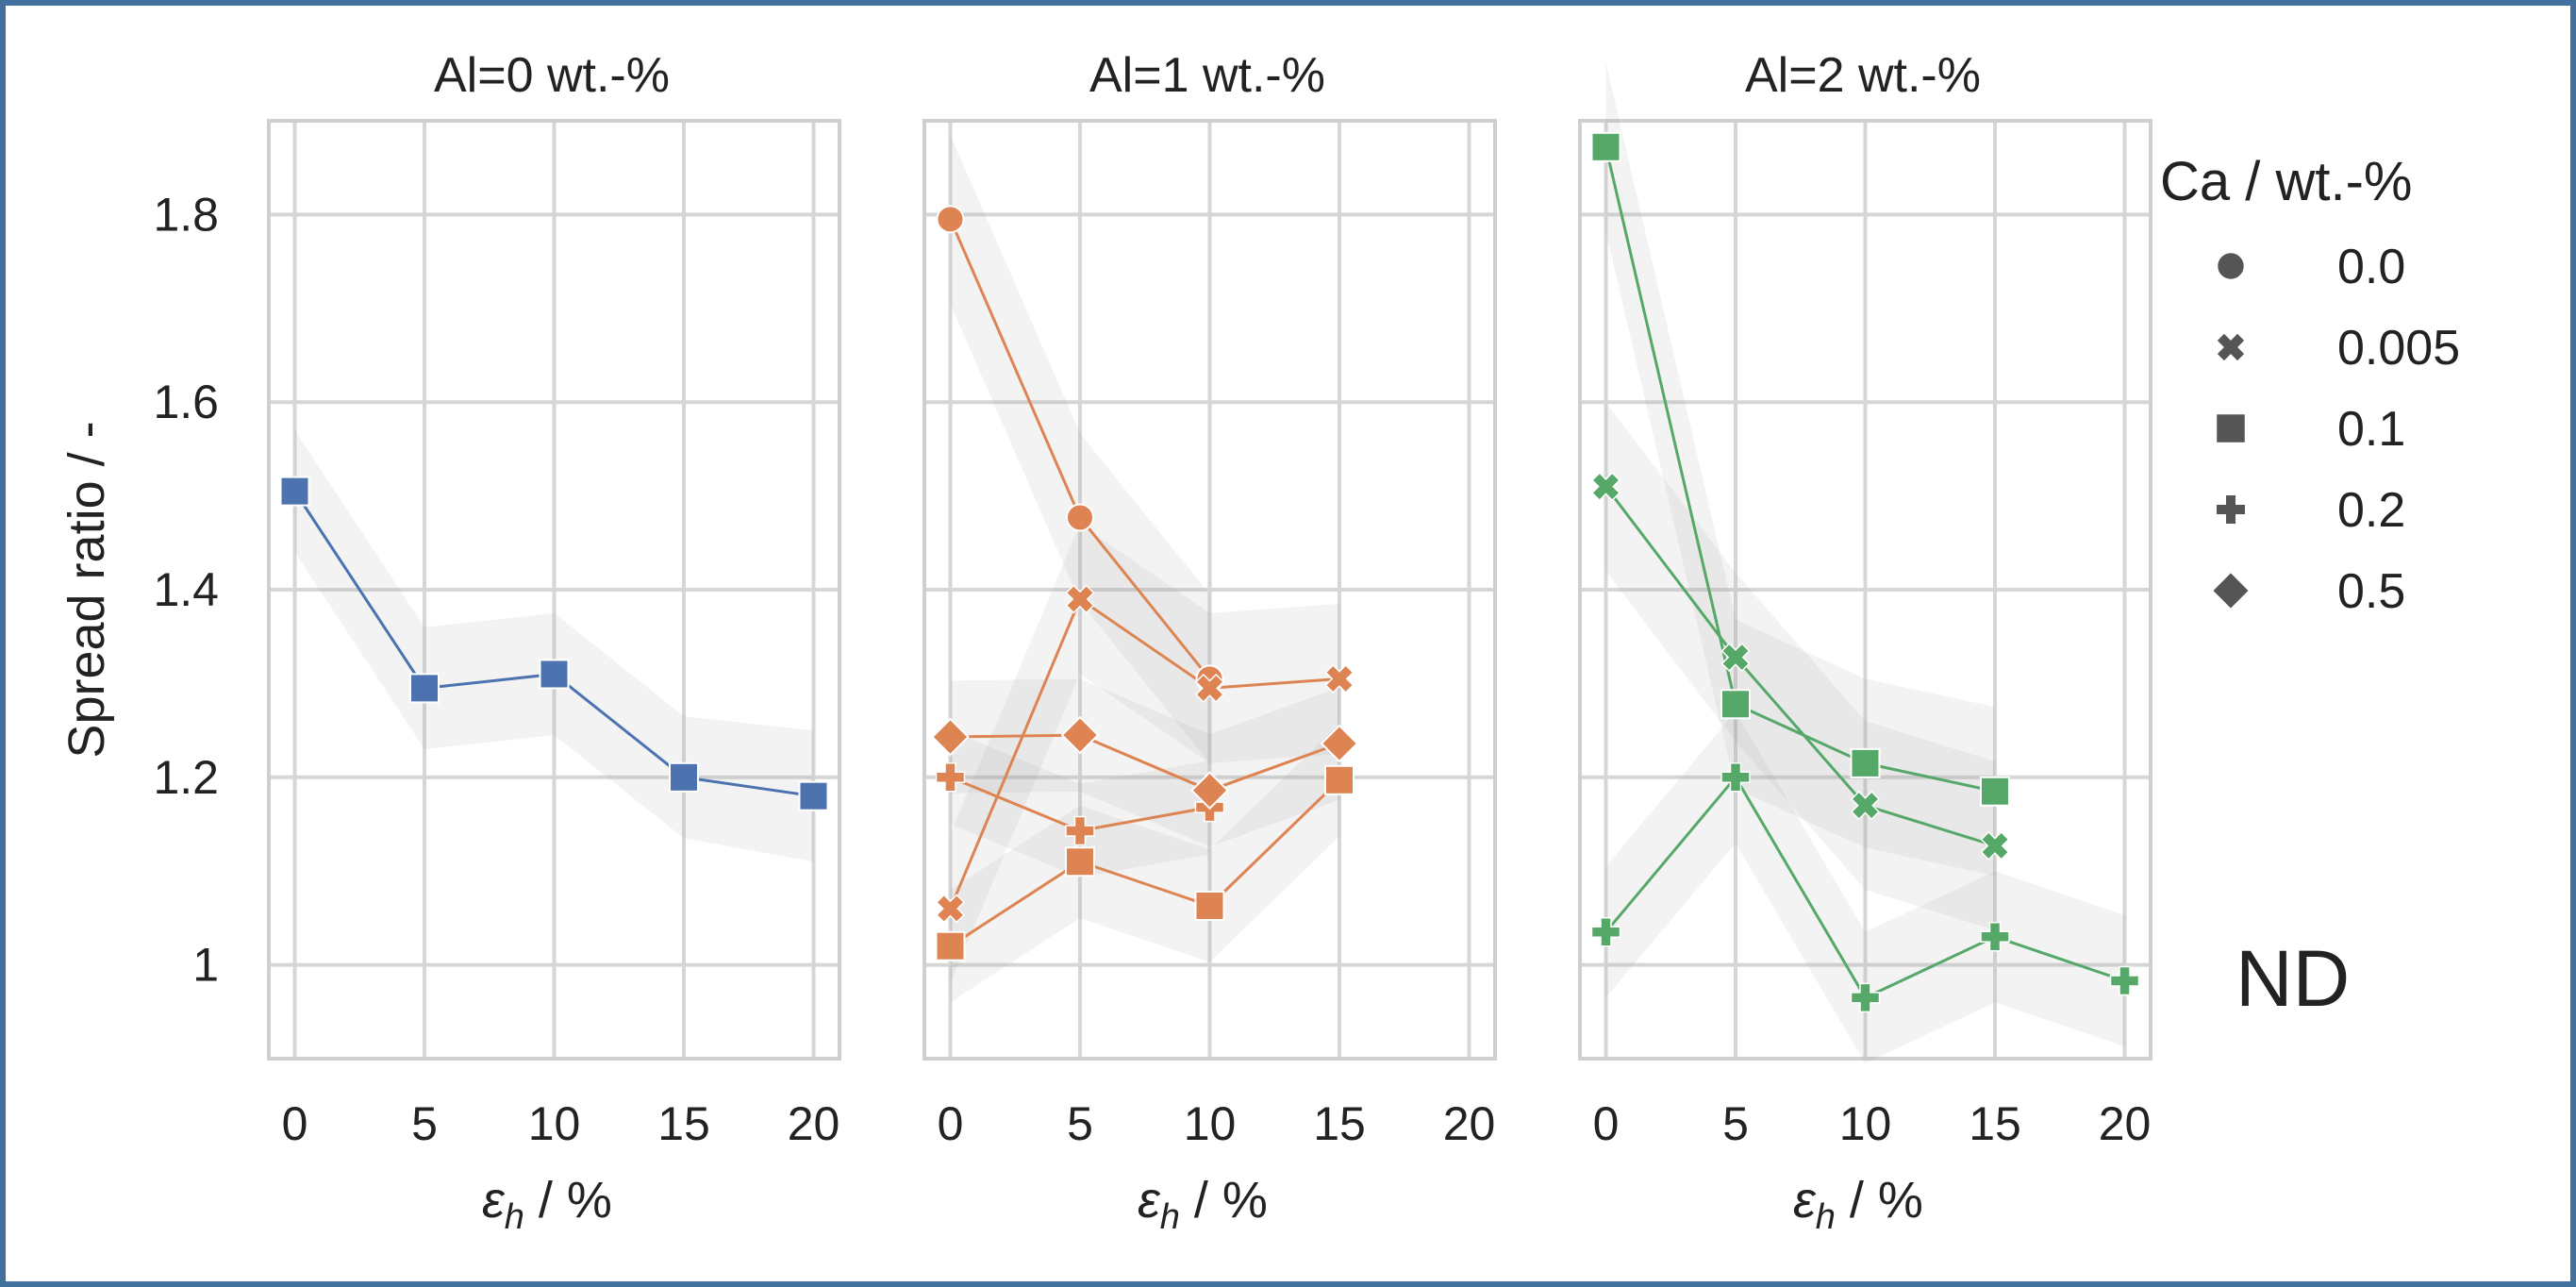 Image resolution: width=2576 pixels, height=1287 pixels. Describe the element at coordinates (1203, 1204) in the screenshot. I see `x-axis-label-al-1: εh / %` at that location.